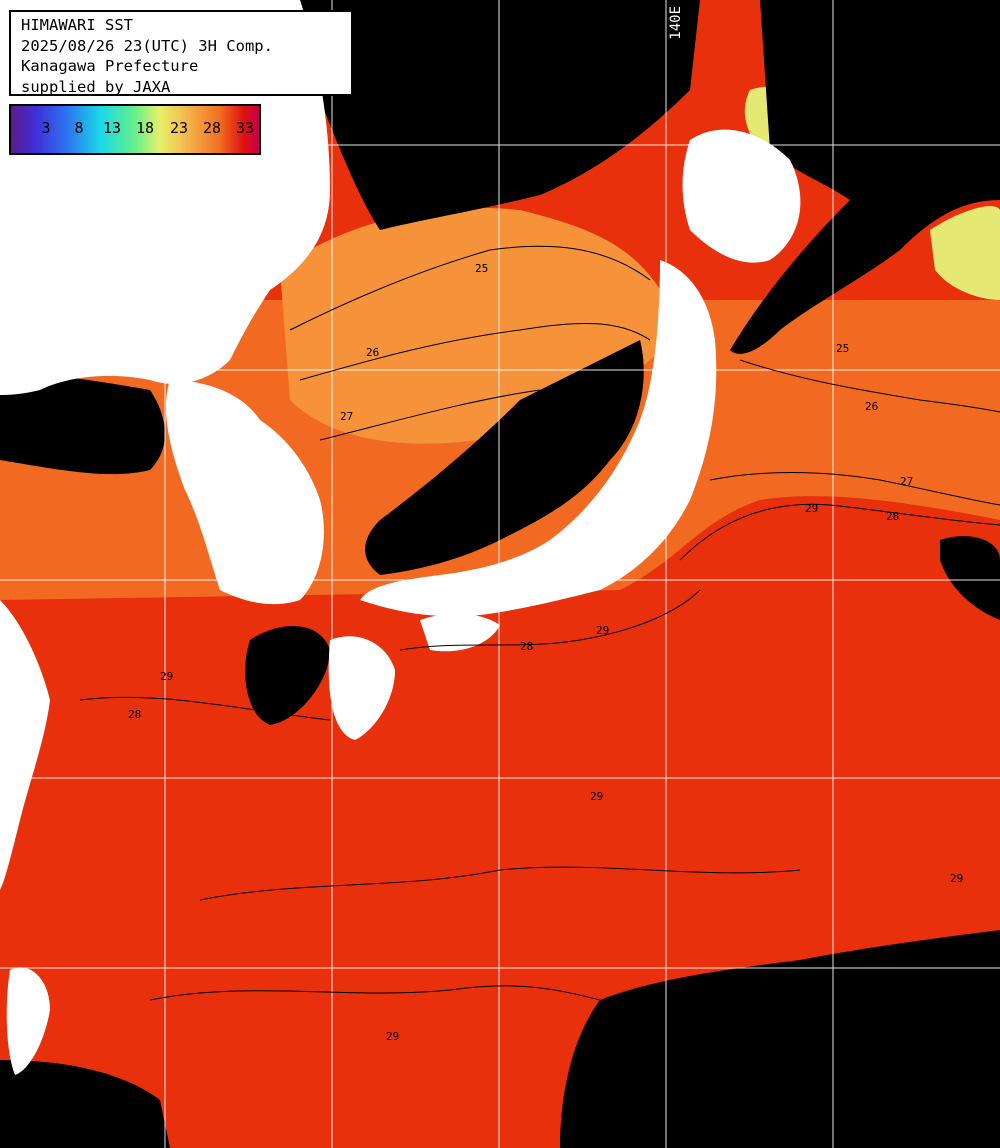 This screenshot has height=1148, width=1000. Describe the element at coordinates (245, 128) in the screenshot. I see `legend-tick-33: 33` at that location.